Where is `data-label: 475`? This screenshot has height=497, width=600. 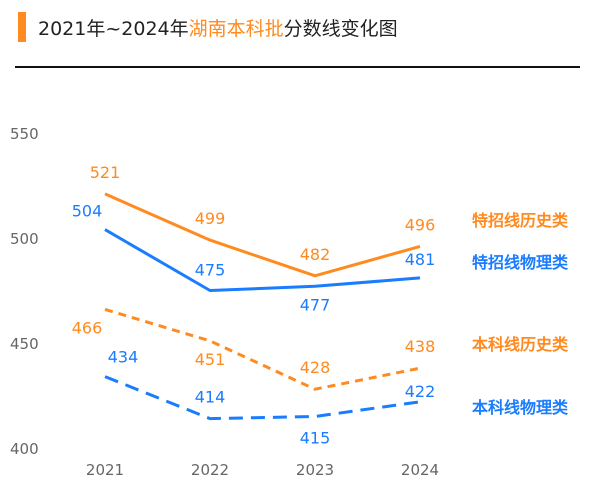 data-label: 475 is located at coordinates (210, 270).